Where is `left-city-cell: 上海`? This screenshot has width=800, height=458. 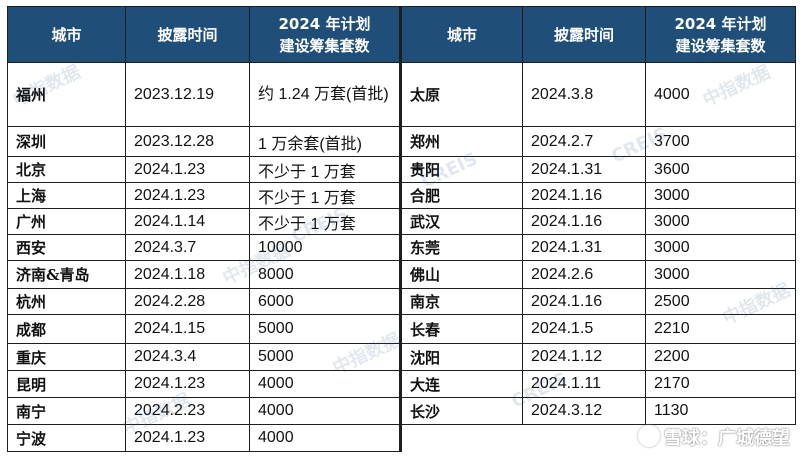 left-city-cell: 上海 is located at coordinates (66, 195).